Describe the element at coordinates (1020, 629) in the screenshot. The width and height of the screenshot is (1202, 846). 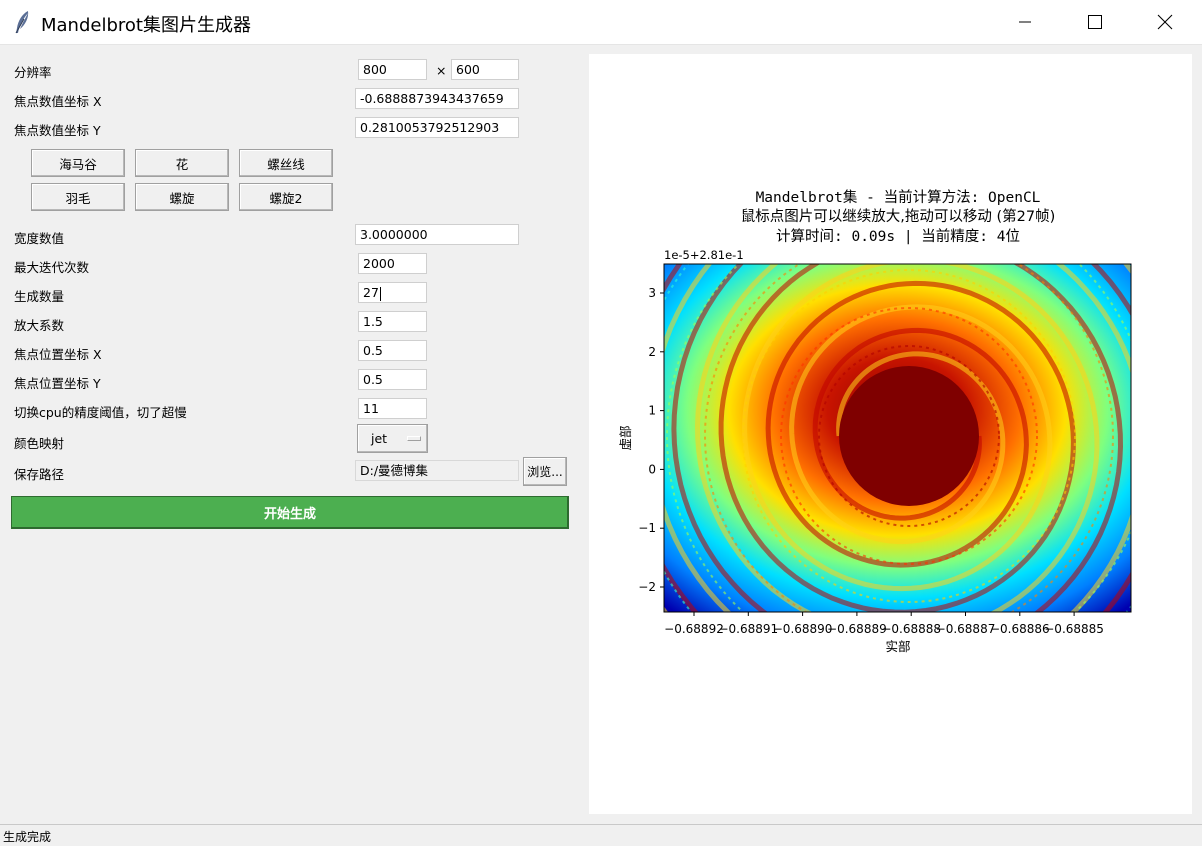
I see `x-tick-label: −0.68886` at that location.